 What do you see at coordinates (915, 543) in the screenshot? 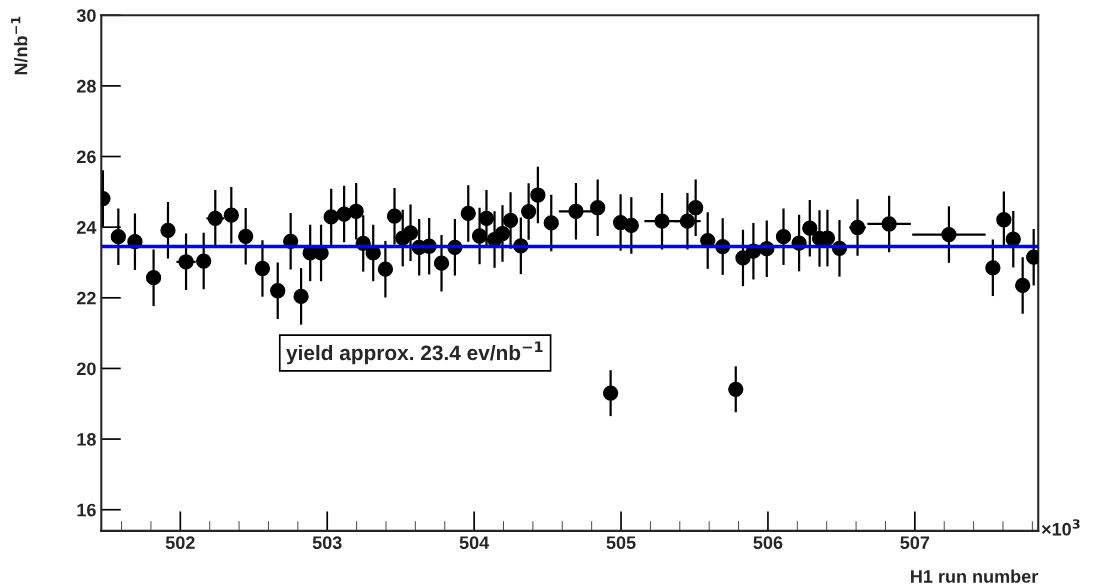
I see `x-tick-label: 507` at bounding box center [915, 543].